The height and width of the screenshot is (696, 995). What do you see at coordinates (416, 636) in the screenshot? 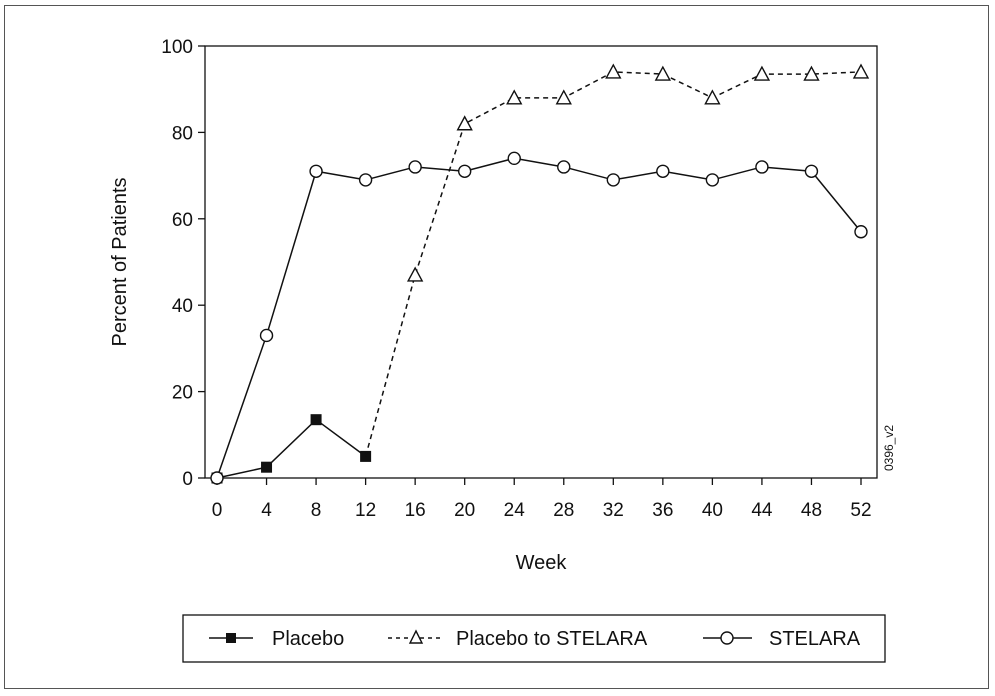
I see `legend-marker-placebo-to-stelara` at bounding box center [416, 636].